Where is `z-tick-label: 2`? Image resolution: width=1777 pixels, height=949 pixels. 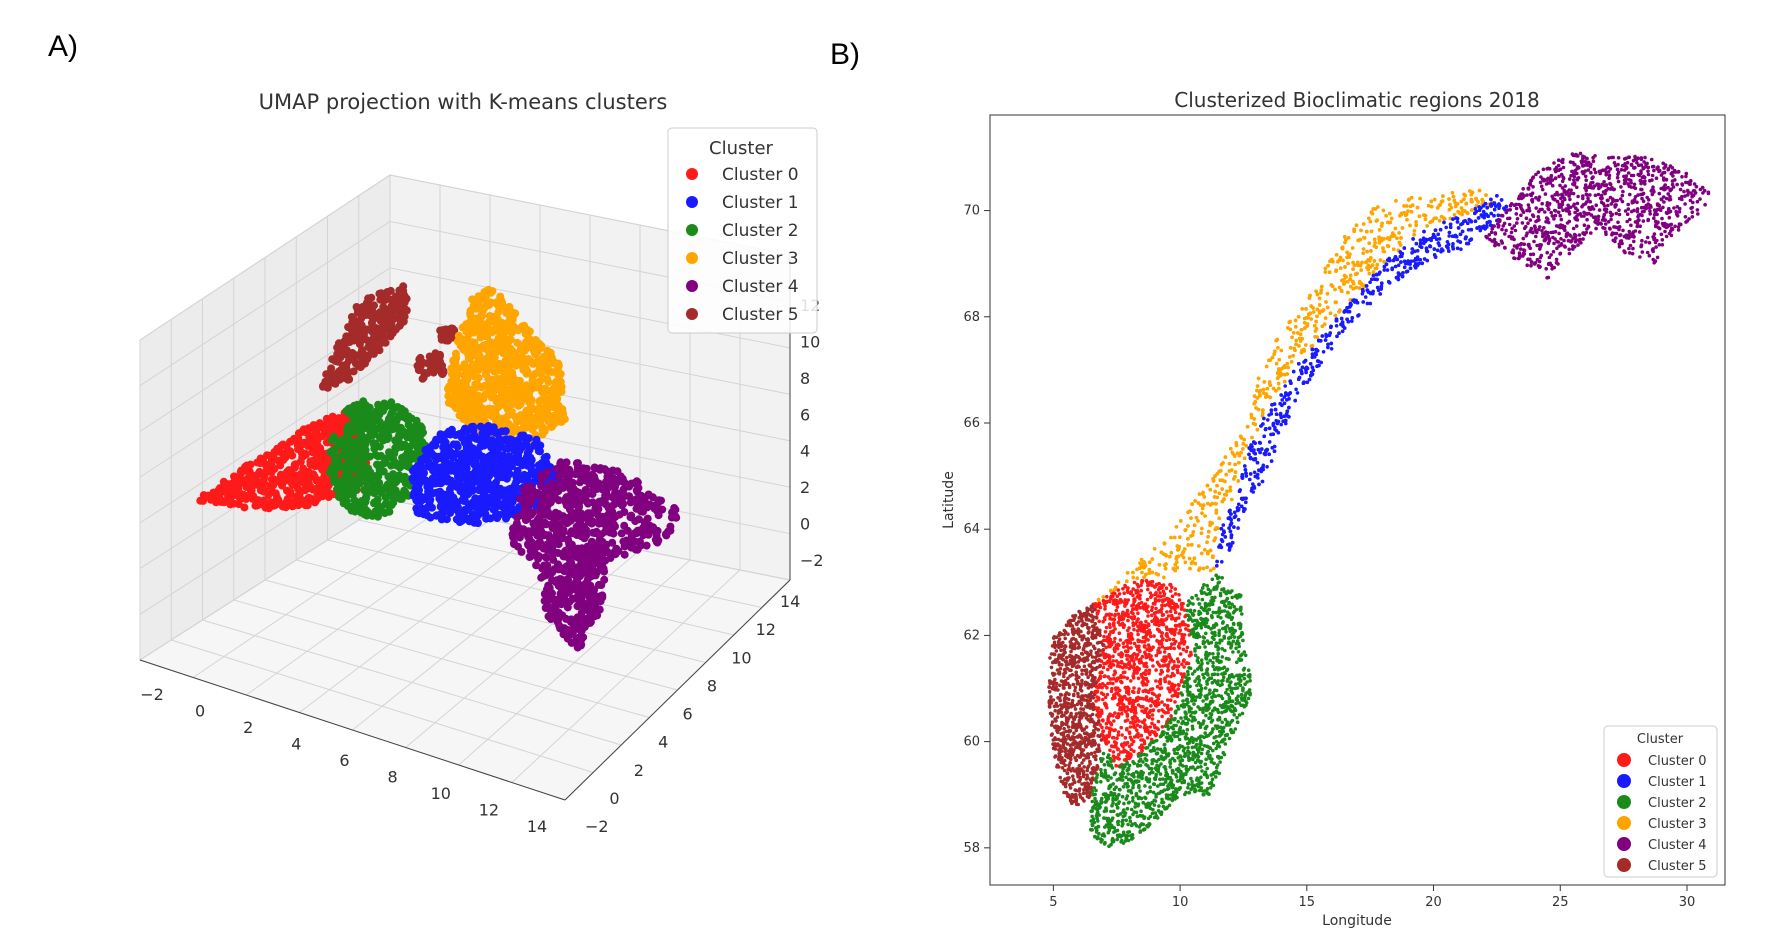
z-tick-label: 2 is located at coordinates (805, 487).